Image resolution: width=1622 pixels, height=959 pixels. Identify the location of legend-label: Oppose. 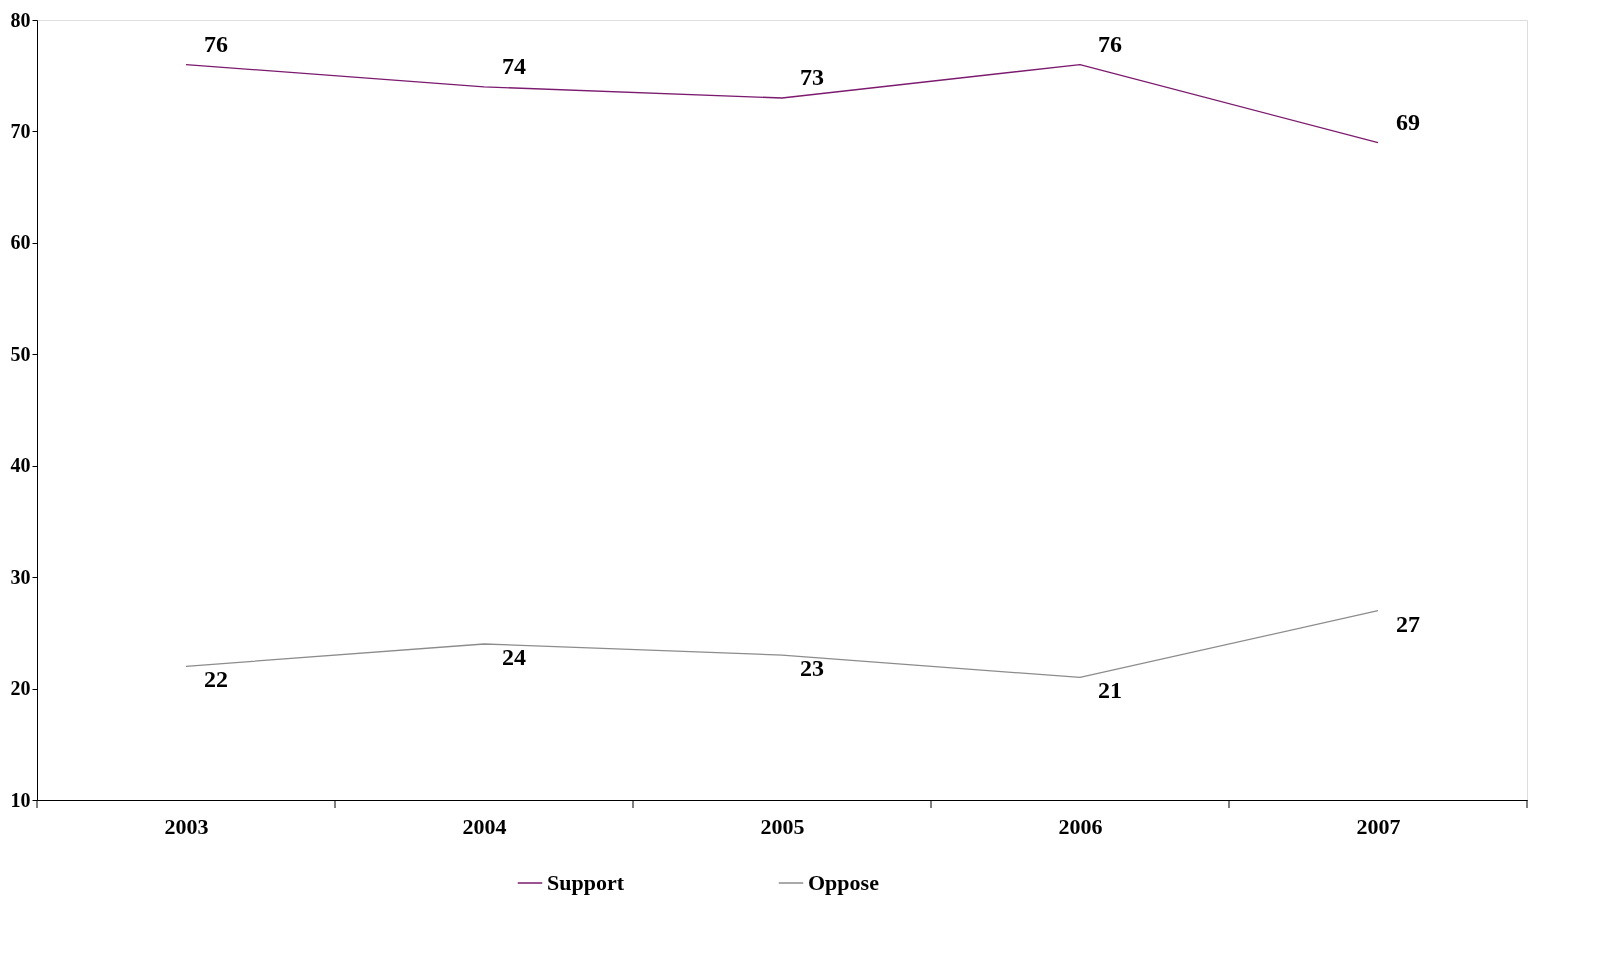
(844, 882).